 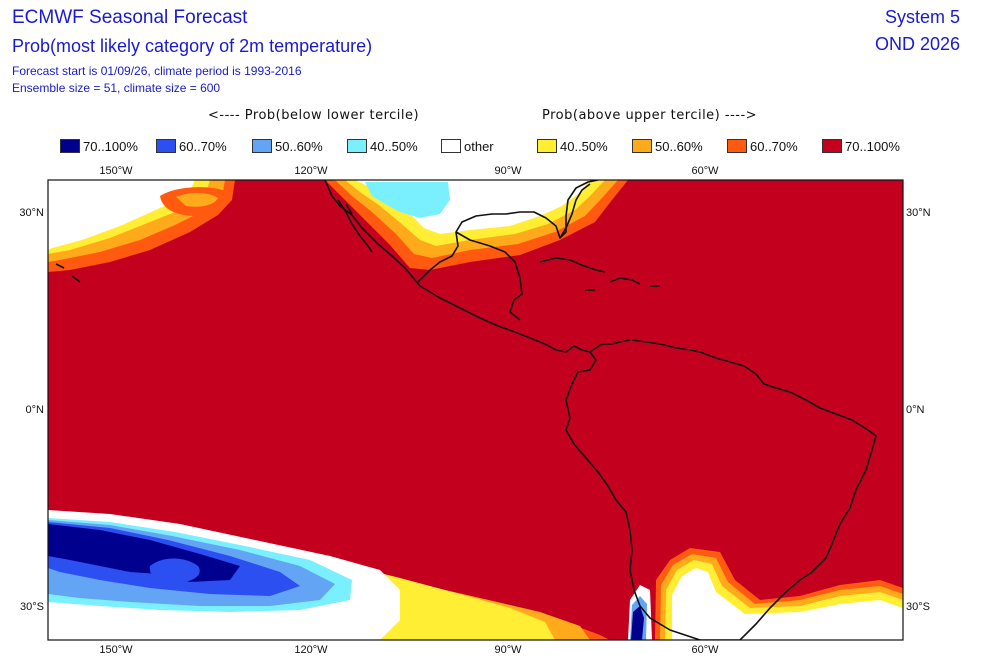 What do you see at coordinates (32, 607) in the screenshot?
I see `lat-tick-left: 30°S` at bounding box center [32, 607].